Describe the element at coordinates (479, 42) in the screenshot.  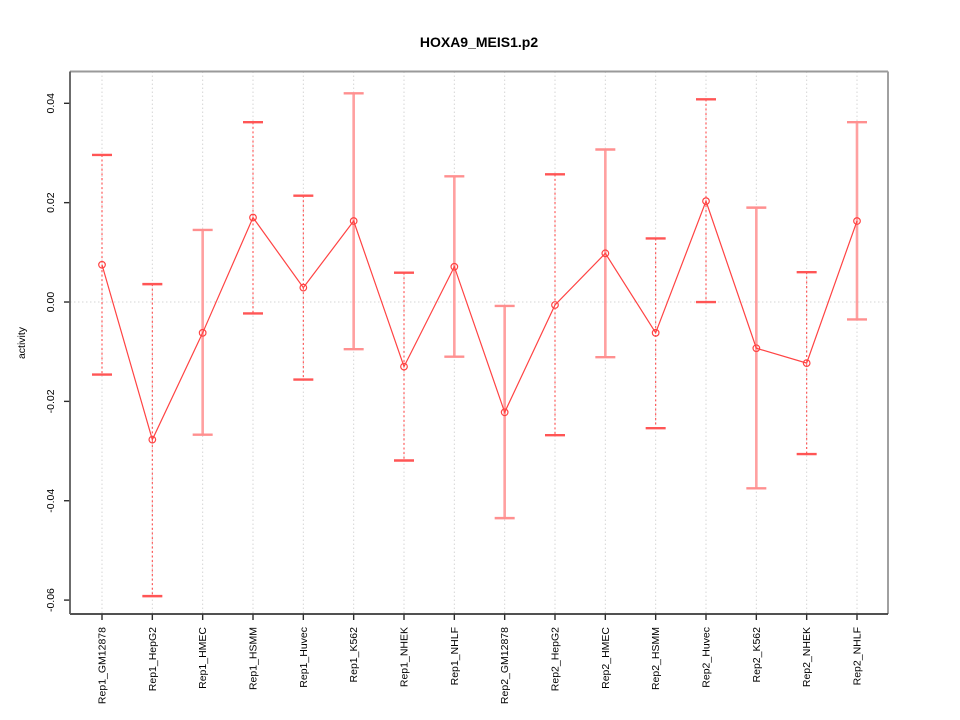
I see `chart-title: HOXA9_MEIS1.p2` at that location.